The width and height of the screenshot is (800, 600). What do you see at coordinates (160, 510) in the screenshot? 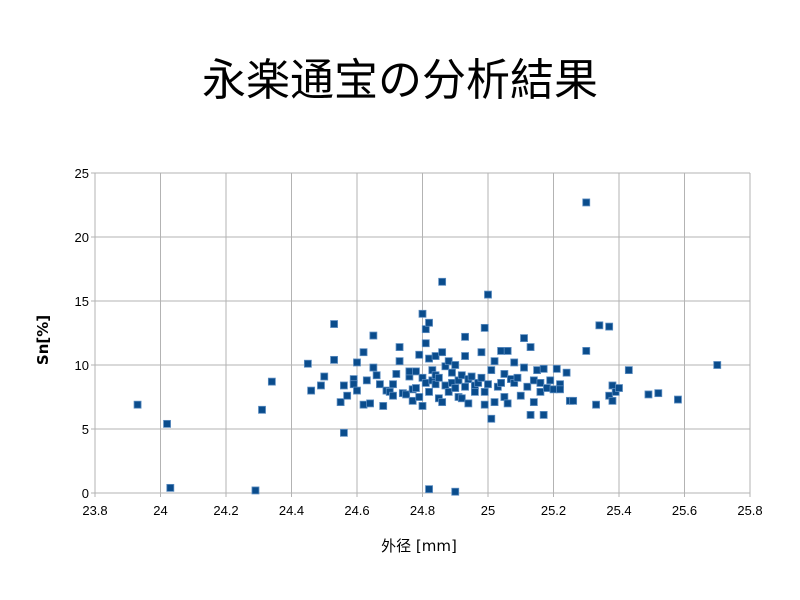
I see `x-tick-label: 24` at bounding box center [160, 510].